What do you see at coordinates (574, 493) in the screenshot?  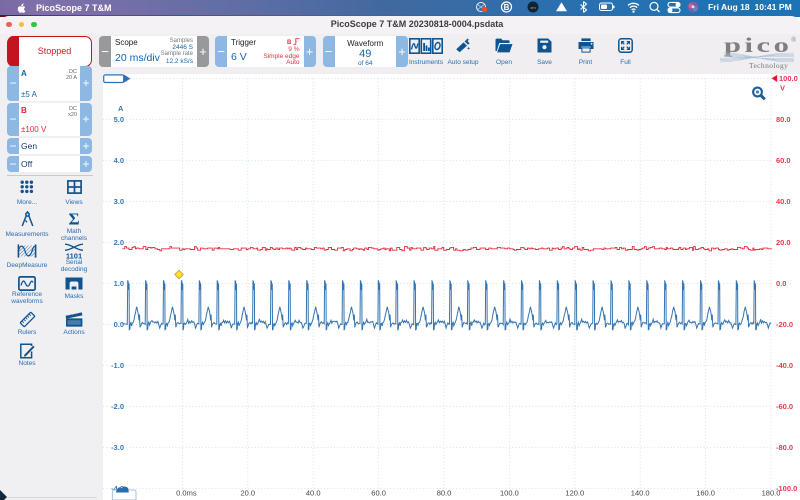 I see `svg-text: 120.0` at bounding box center [574, 493].